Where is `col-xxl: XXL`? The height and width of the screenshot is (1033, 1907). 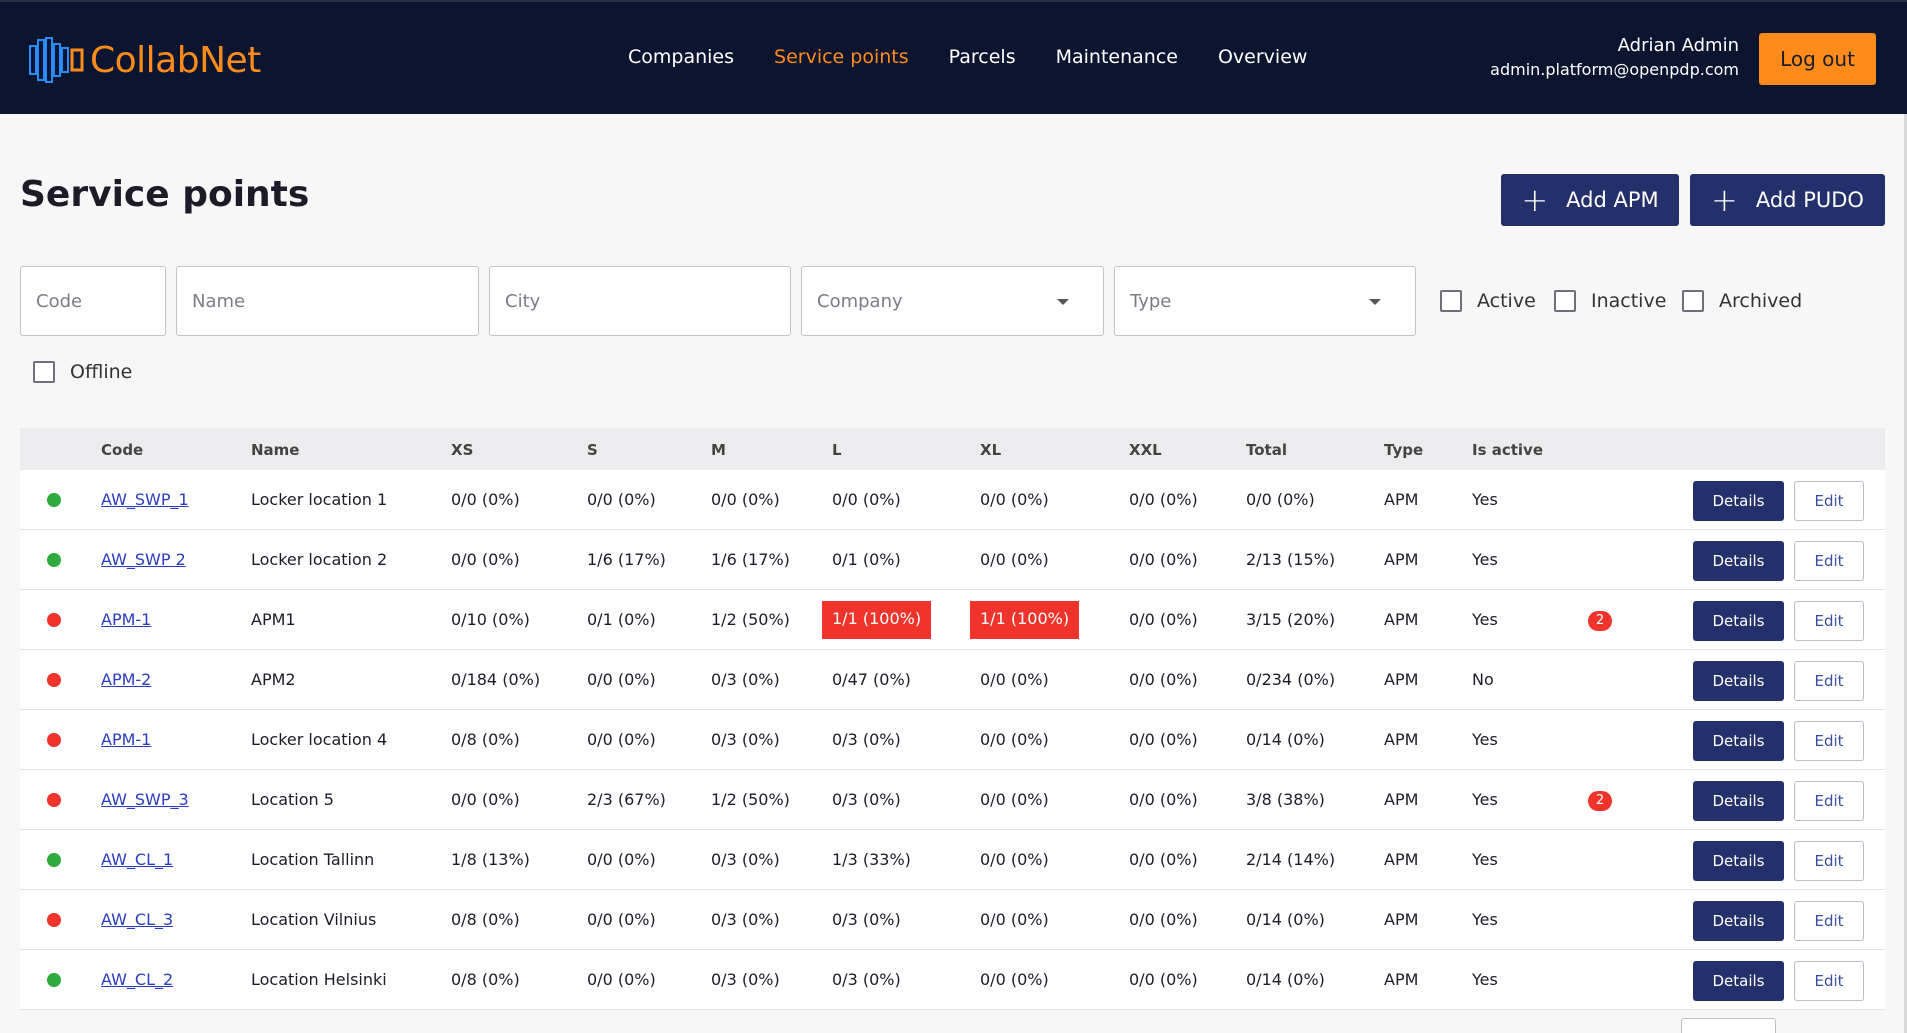
col-xxl: XXL is located at coordinates (1145, 450).